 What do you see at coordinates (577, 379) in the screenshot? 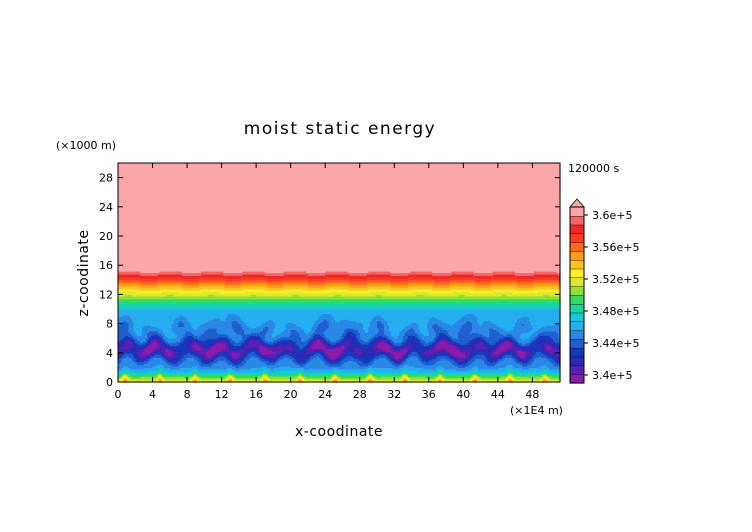
I see `colorbar-swatch` at bounding box center [577, 379].